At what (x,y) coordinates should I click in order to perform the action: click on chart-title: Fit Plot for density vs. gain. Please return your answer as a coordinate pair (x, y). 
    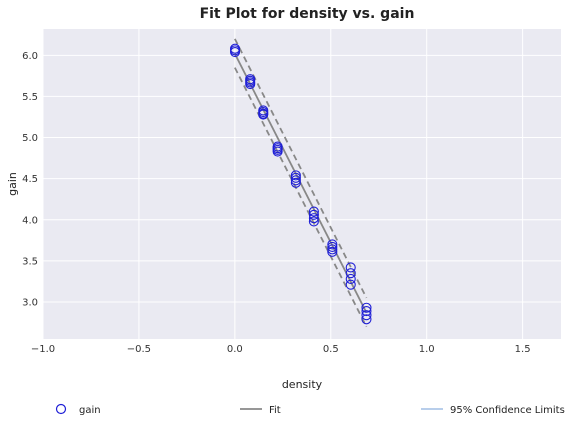
    Looking at the image, I should click on (307, 14).